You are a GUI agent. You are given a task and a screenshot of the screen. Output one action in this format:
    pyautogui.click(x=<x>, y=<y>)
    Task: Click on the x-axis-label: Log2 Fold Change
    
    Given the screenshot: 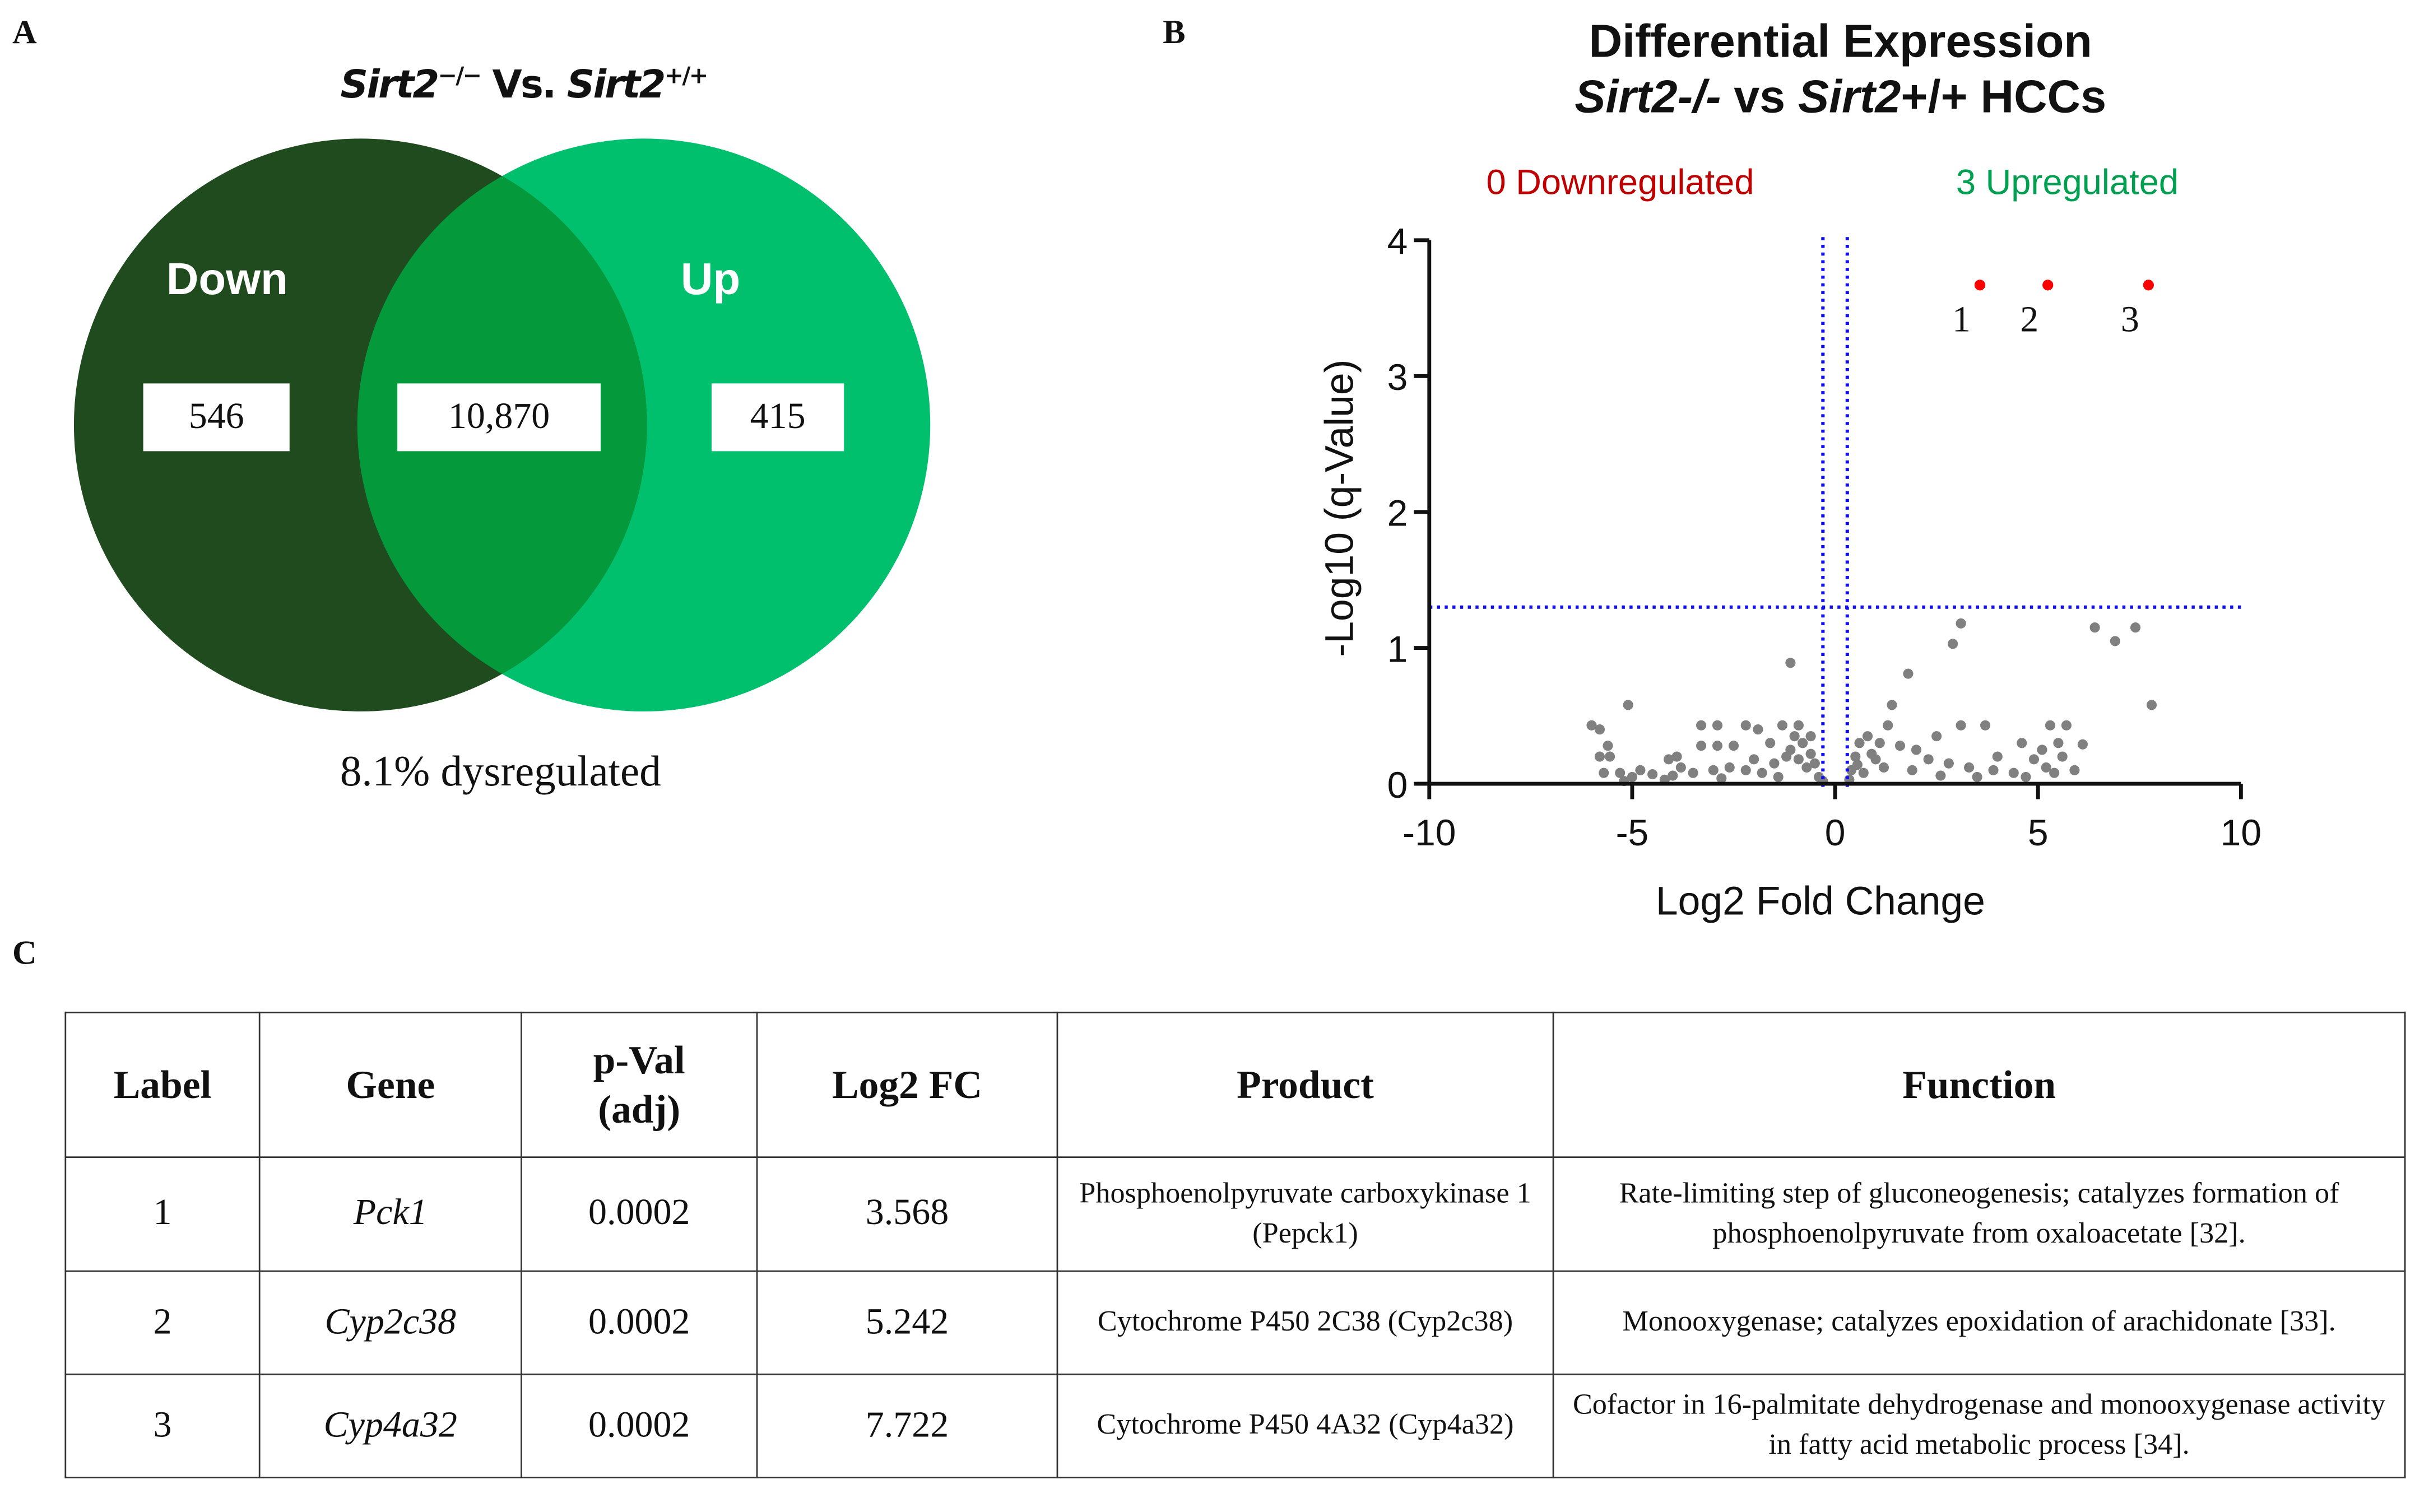 What is the action you would take?
    pyautogui.click(x=1820, y=900)
    